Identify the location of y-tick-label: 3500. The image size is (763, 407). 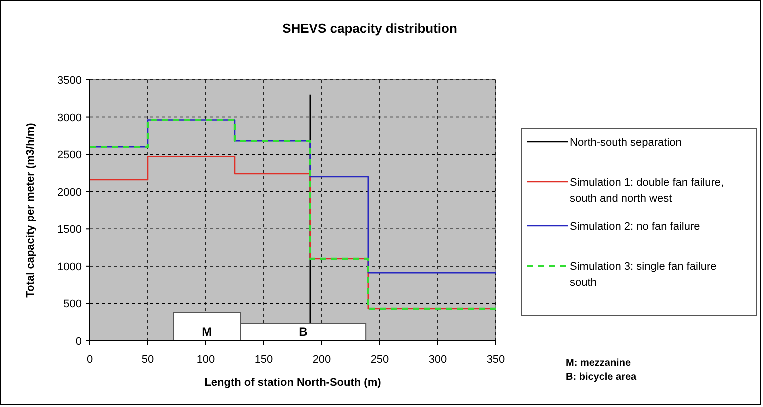
(70, 81).